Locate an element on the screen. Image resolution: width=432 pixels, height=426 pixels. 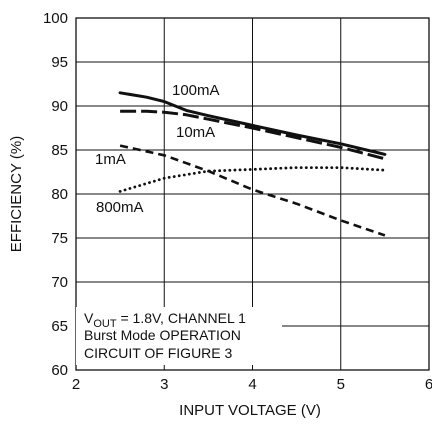
x-tick-label: 6 is located at coordinates (428, 384).